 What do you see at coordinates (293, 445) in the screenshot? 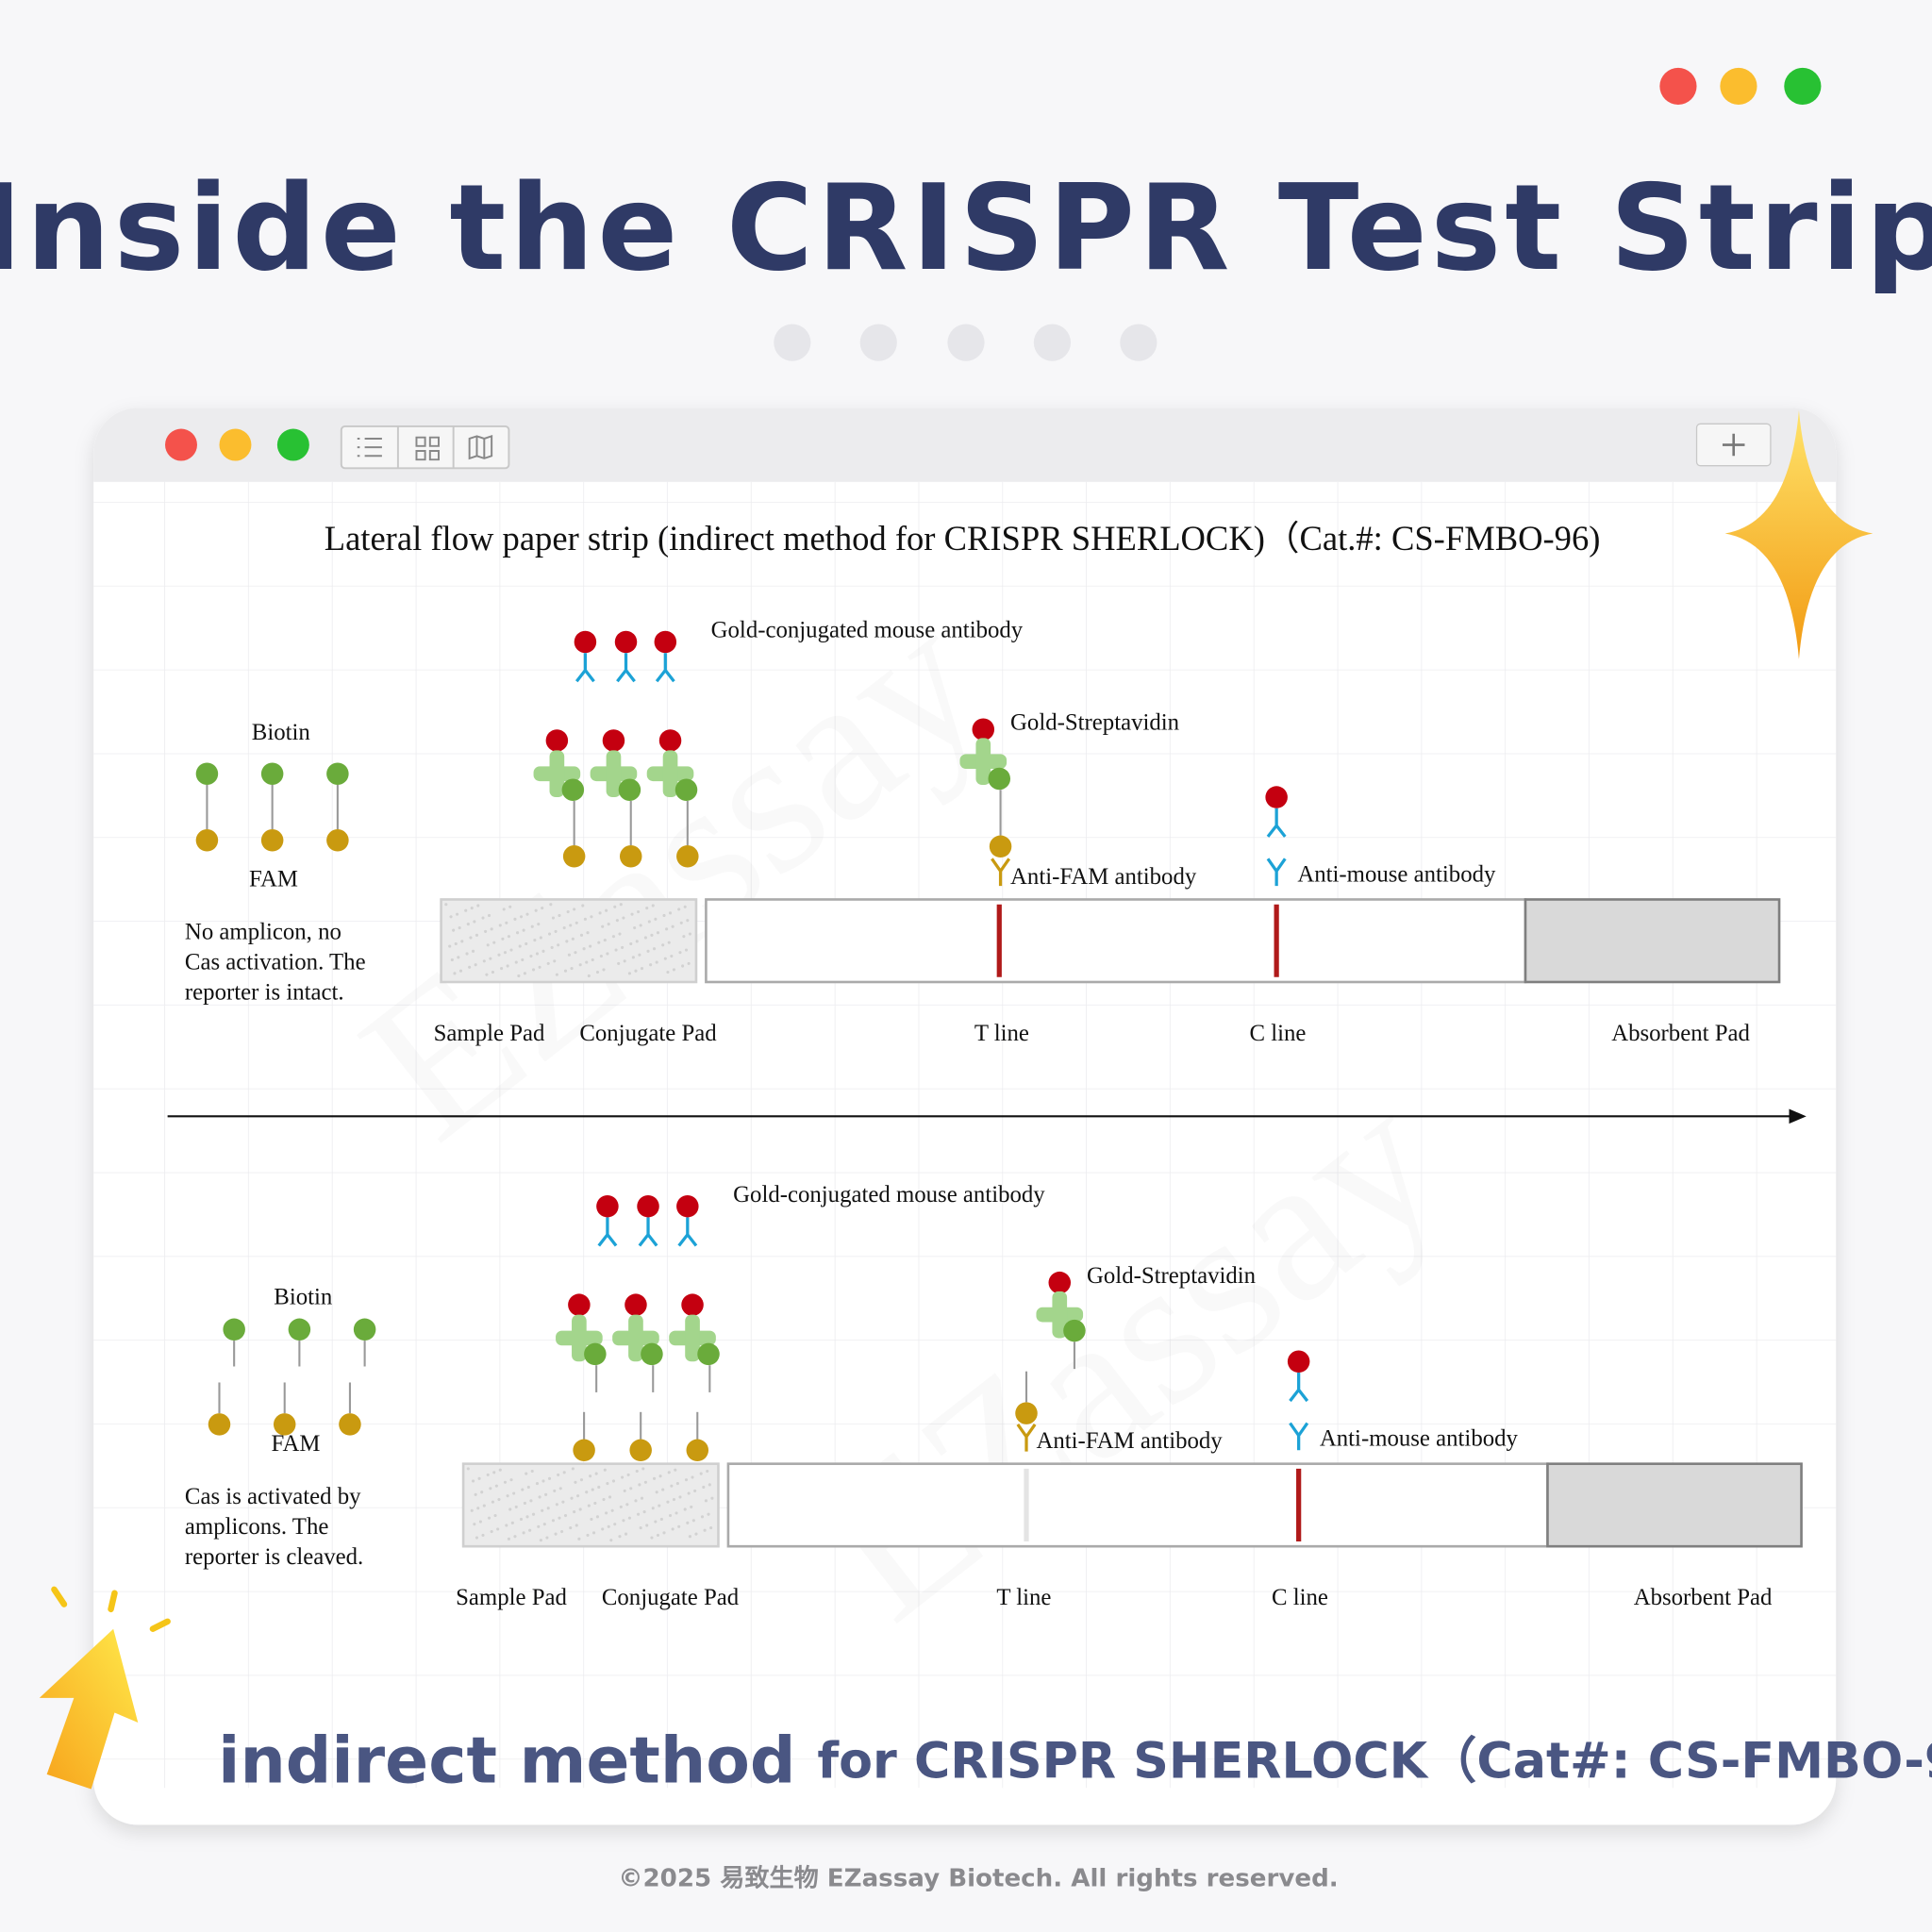
I see `window-maximize` at bounding box center [293, 445].